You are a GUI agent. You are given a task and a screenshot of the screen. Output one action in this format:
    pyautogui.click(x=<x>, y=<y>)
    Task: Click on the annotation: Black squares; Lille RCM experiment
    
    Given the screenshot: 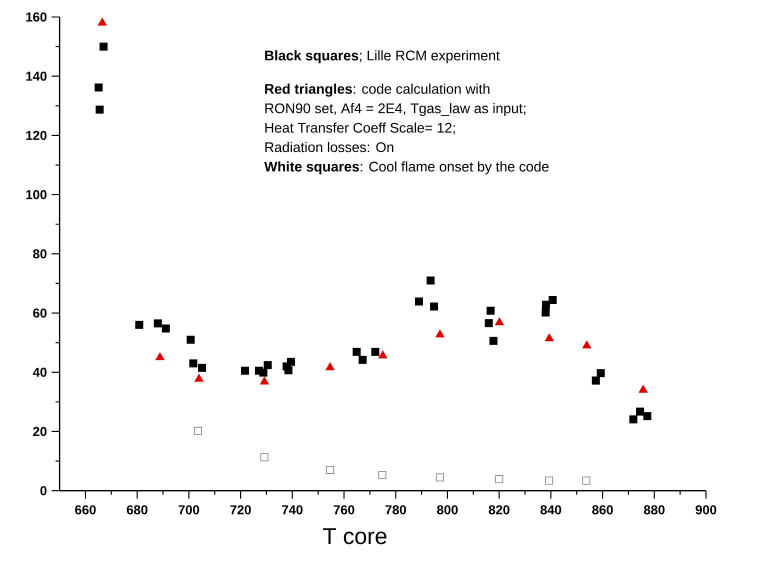 What is the action you would take?
    pyautogui.click(x=382, y=57)
    